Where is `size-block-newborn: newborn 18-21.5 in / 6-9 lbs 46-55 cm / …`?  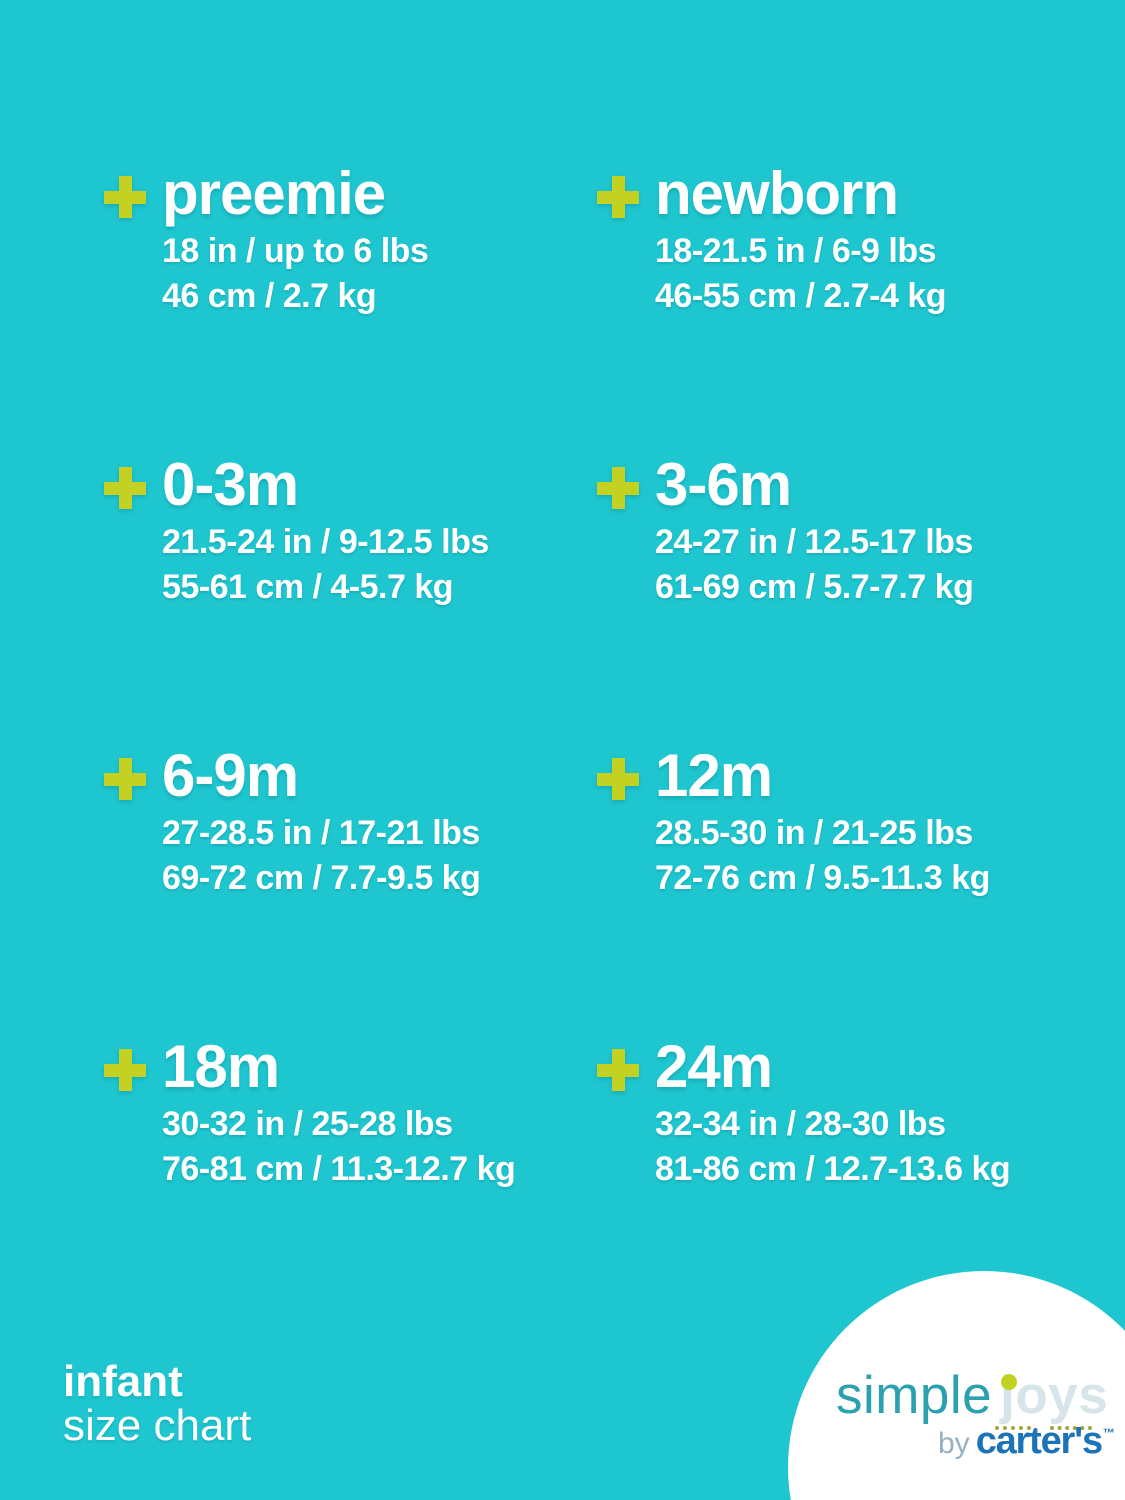 size-block-newborn: newborn 18-21.5 in / 6-9 lbs 46-55 cm / … is located at coordinates (817, 308).